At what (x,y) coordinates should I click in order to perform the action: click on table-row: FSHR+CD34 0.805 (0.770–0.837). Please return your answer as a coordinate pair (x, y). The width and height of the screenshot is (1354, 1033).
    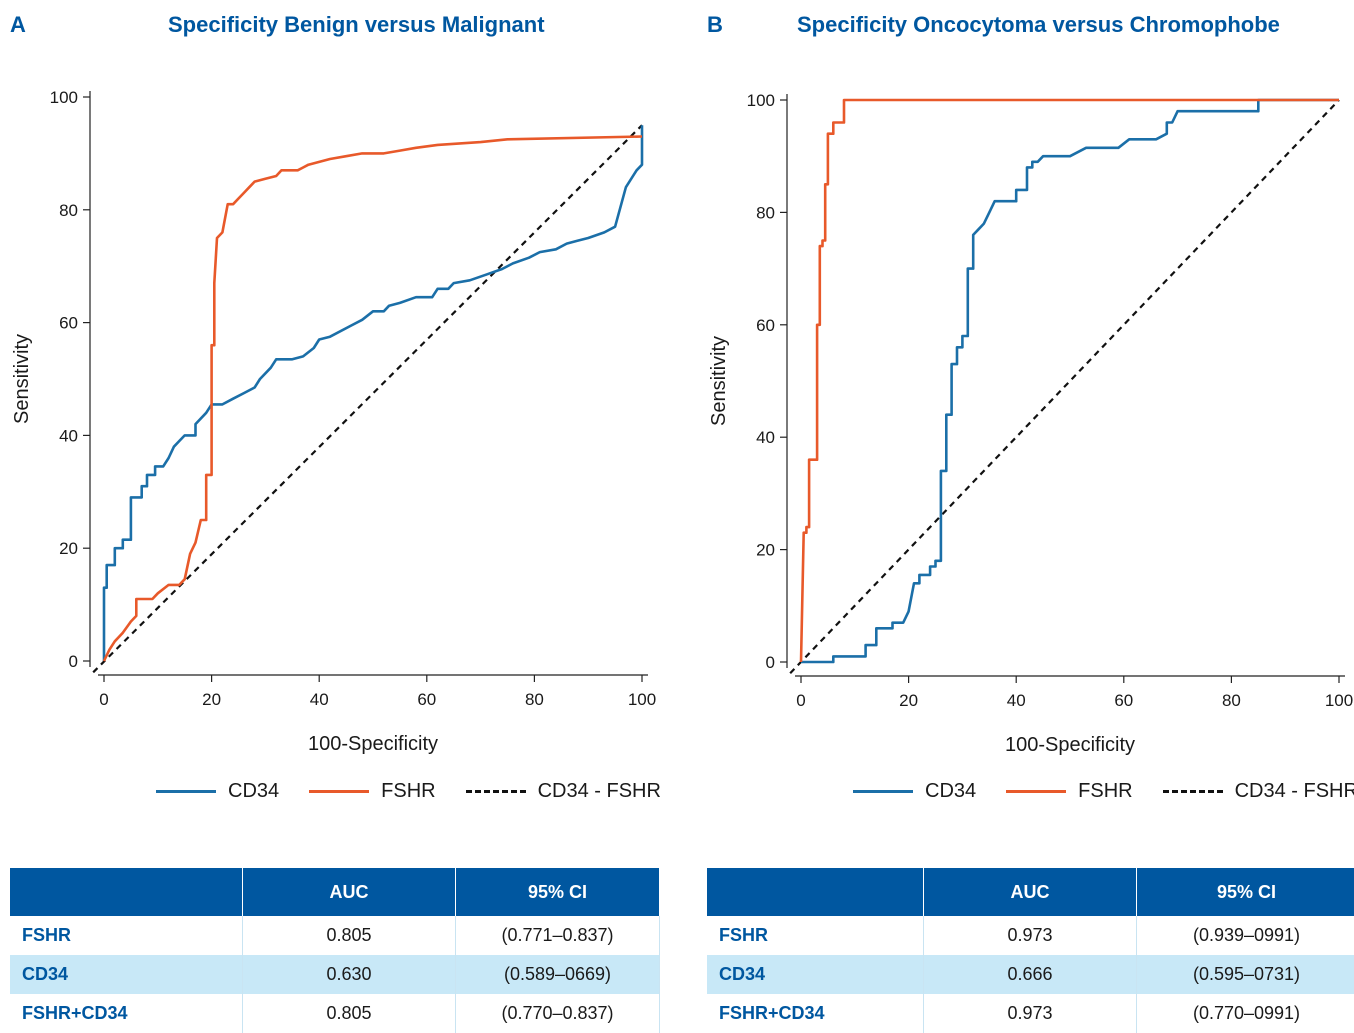
    Looking at the image, I should click on (335, 1013).